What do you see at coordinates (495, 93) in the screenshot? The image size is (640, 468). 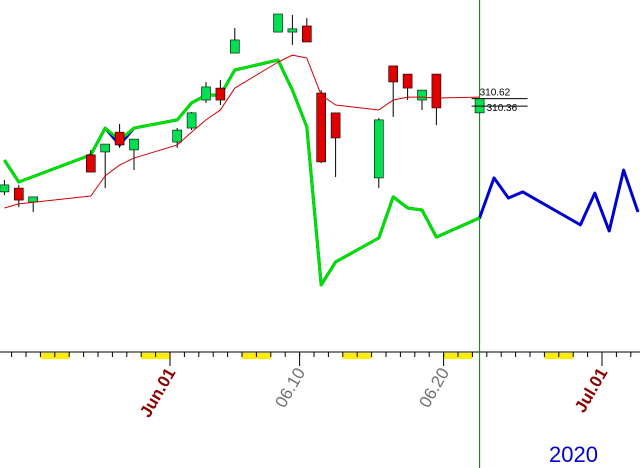 I see `price-label: 310.62` at bounding box center [495, 93].